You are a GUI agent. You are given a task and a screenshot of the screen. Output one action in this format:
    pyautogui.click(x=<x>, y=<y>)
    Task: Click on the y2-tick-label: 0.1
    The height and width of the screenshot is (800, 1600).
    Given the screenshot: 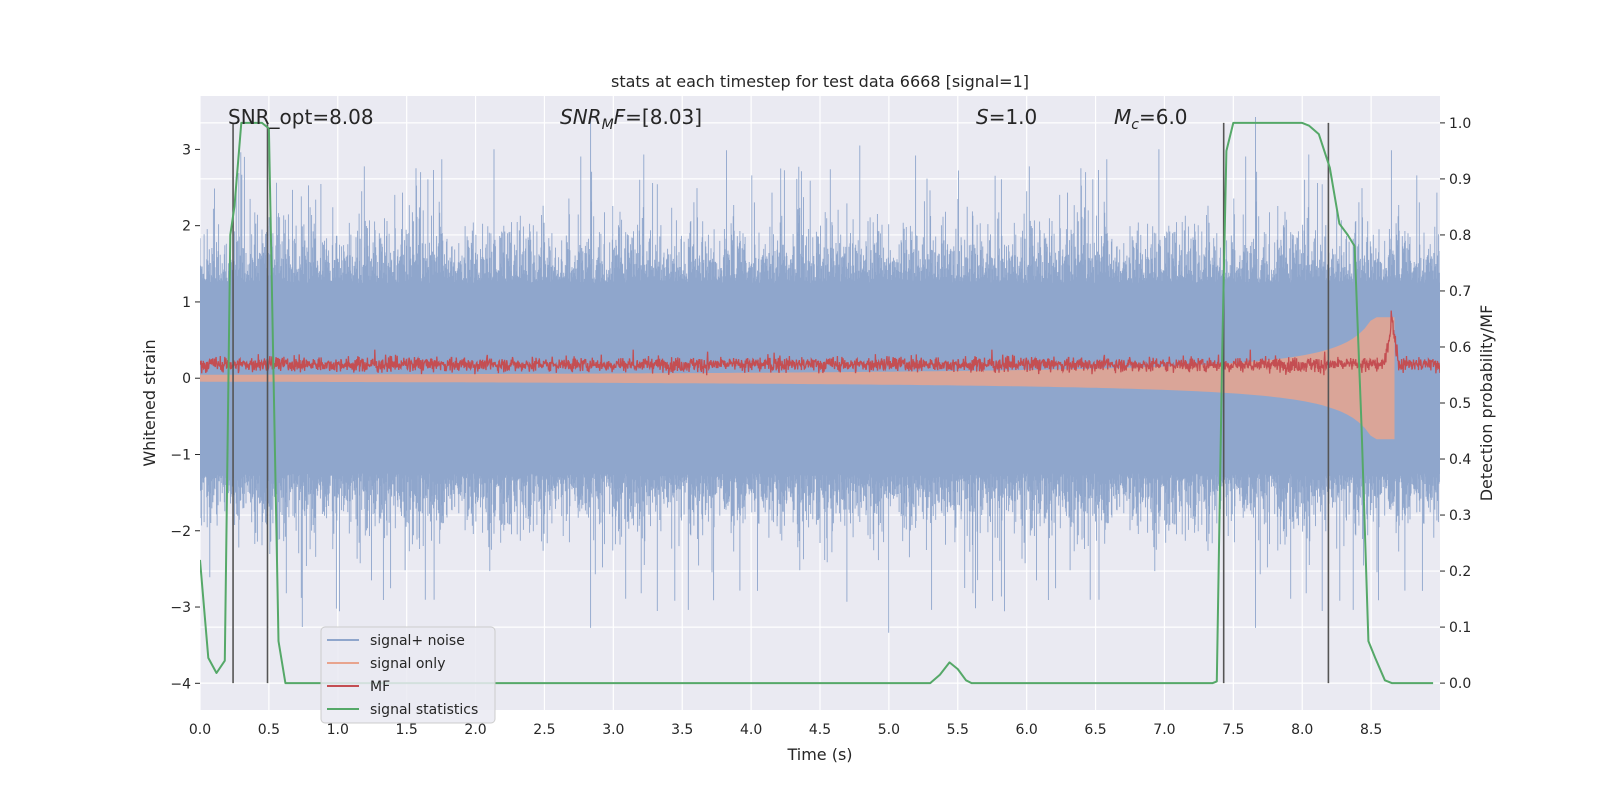 What is the action you would take?
    pyautogui.click(x=1460, y=628)
    